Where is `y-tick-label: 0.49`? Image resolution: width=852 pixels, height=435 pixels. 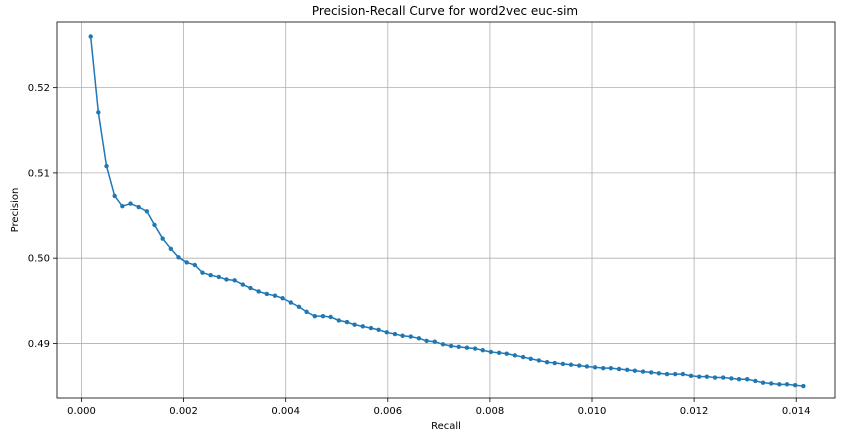
y-tick-label: 0.49 is located at coordinates (39, 344).